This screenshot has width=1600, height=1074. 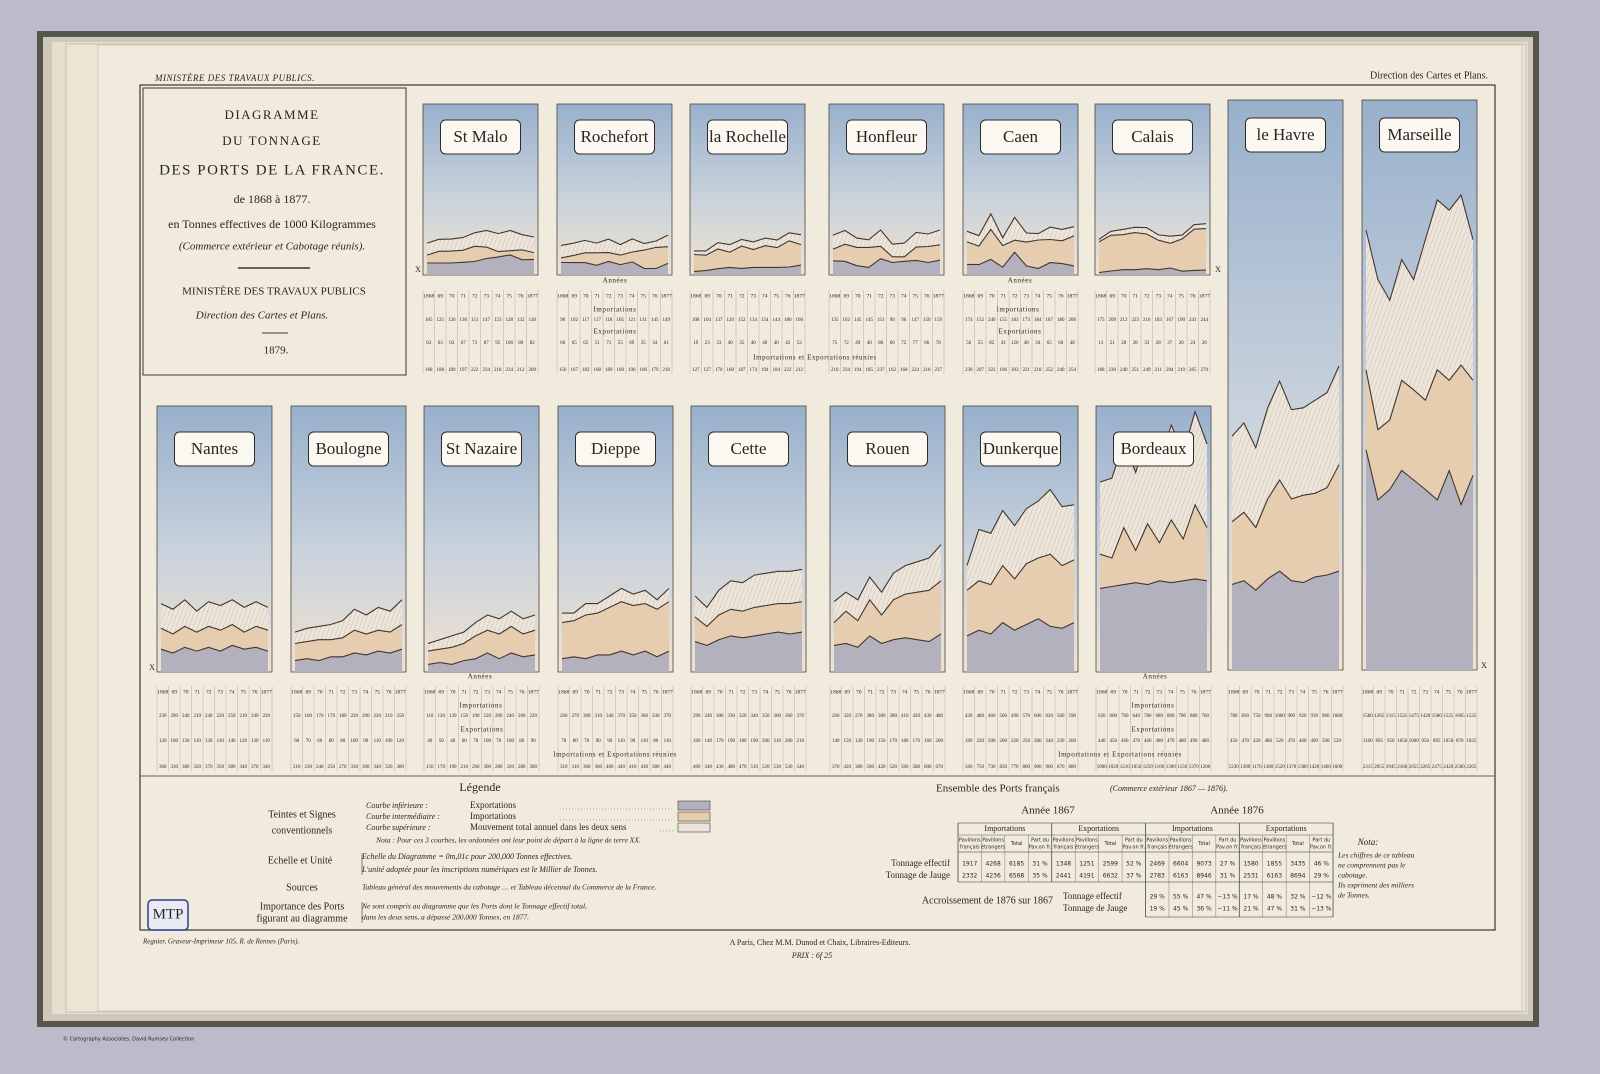 What do you see at coordinates (998, 789) in the screenshot?
I see `summary-title: Ensemble des Ports français` at bounding box center [998, 789].